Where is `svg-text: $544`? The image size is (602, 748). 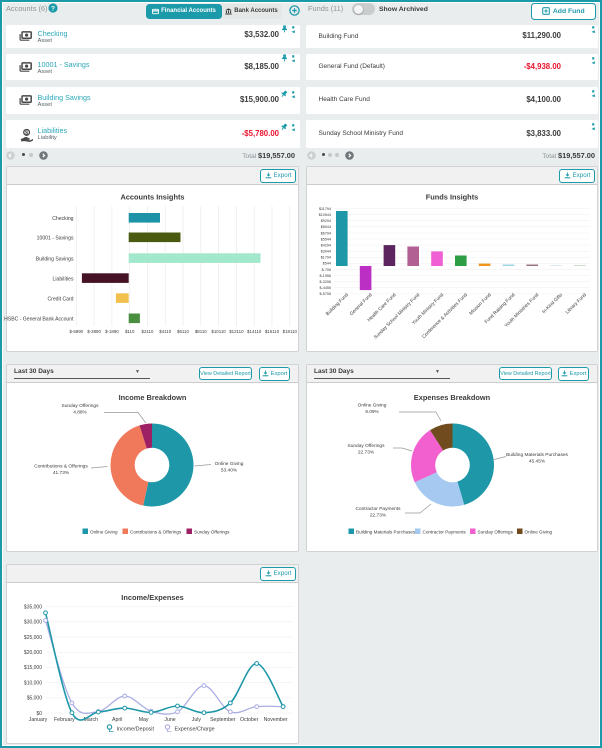
svg-text: $544 is located at coordinates (327, 264).